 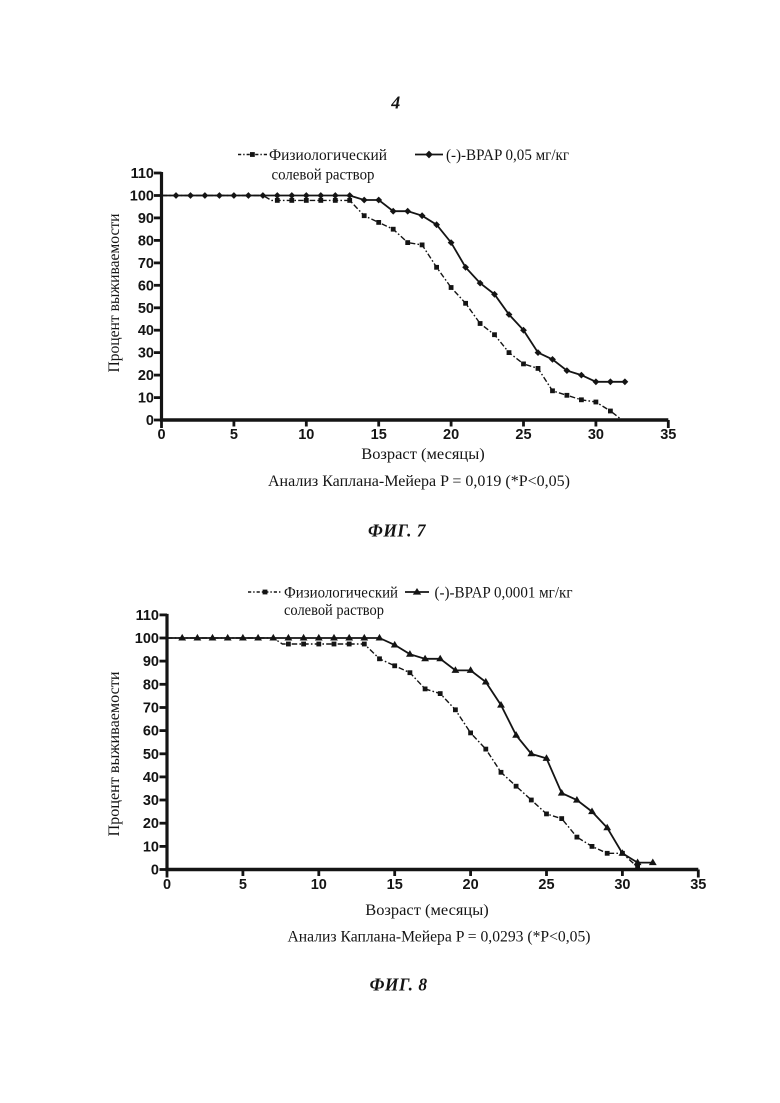 What do you see at coordinates (507, 155) in the screenshot?
I see `svg-text: (-)-BPAP 0,05 мг/кг` at bounding box center [507, 155].